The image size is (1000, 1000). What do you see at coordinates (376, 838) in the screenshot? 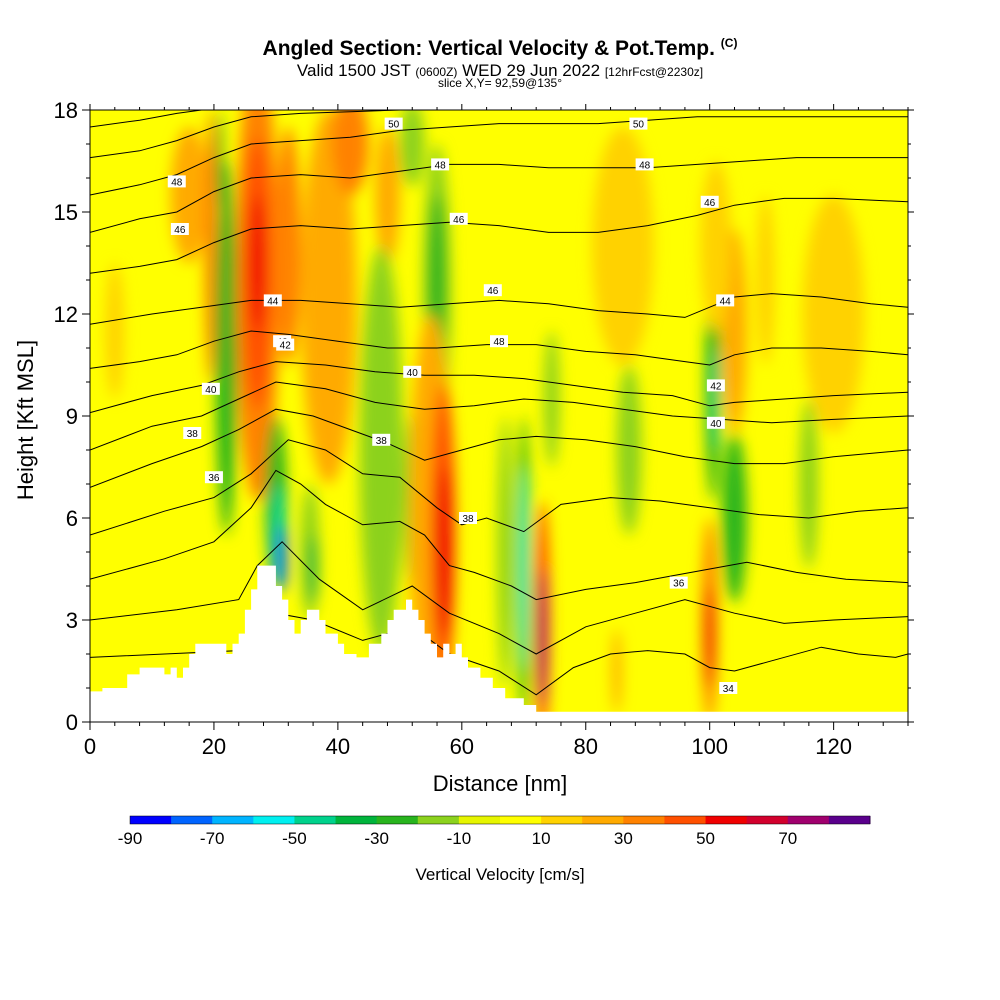
I see `colorbar-tick-label: -30` at bounding box center [376, 838].